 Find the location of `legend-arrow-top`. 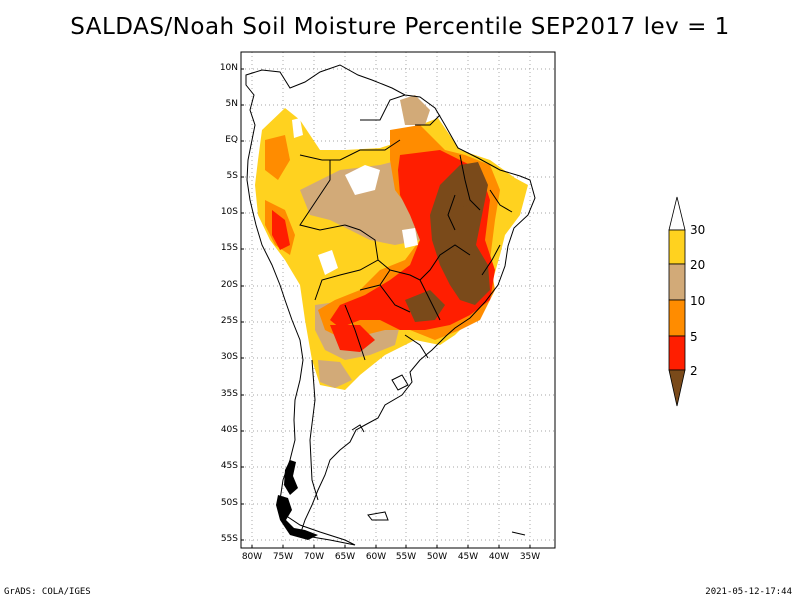

legend-arrow-top is located at coordinates (677, 213).